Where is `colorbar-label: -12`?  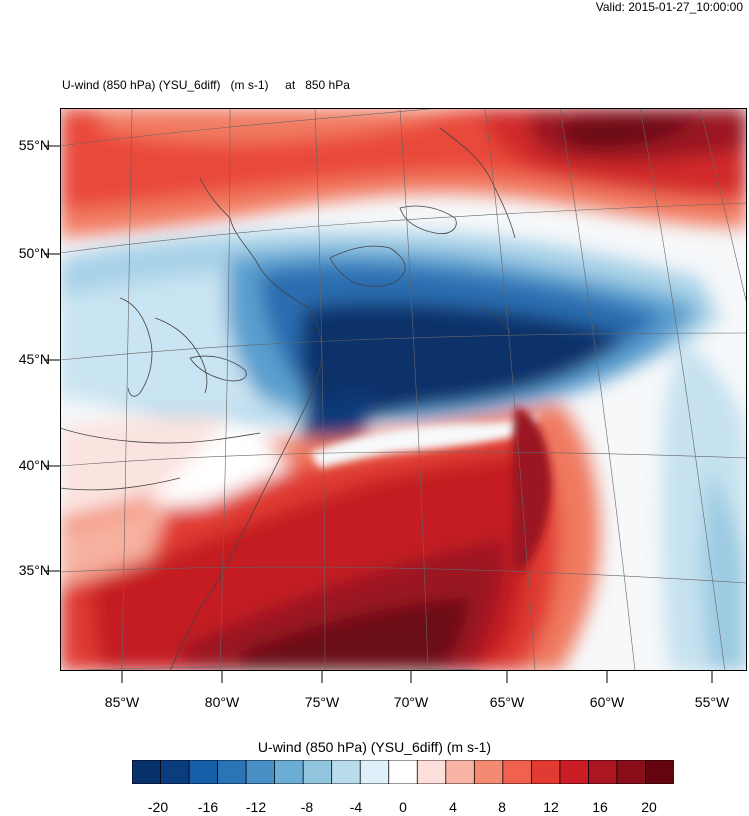 colorbar-label: -12 is located at coordinates (256, 807).